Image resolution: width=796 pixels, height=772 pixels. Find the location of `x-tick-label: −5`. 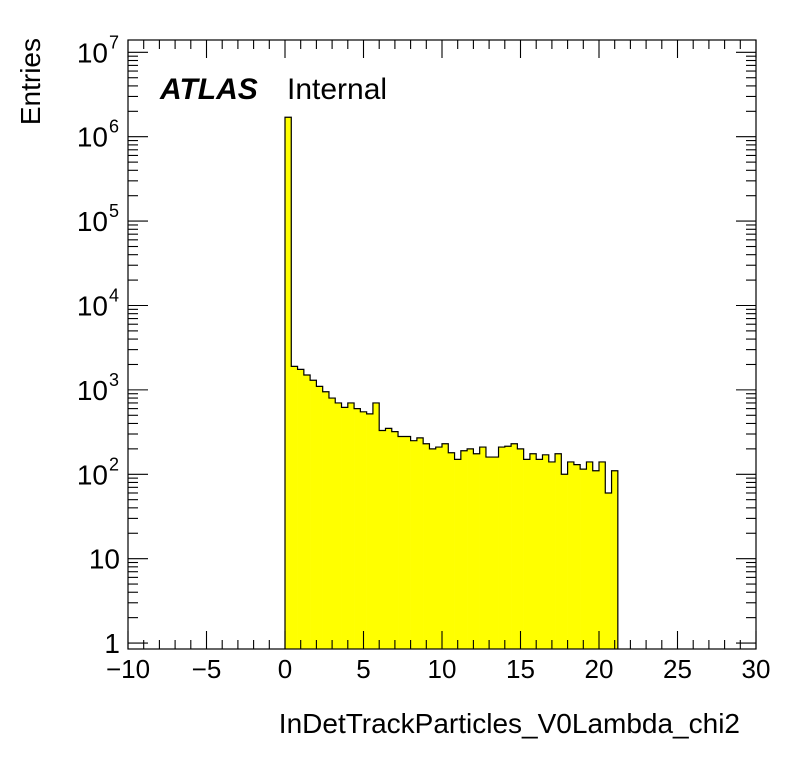

x-tick-label: −5 is located at coordinates (207, 669).